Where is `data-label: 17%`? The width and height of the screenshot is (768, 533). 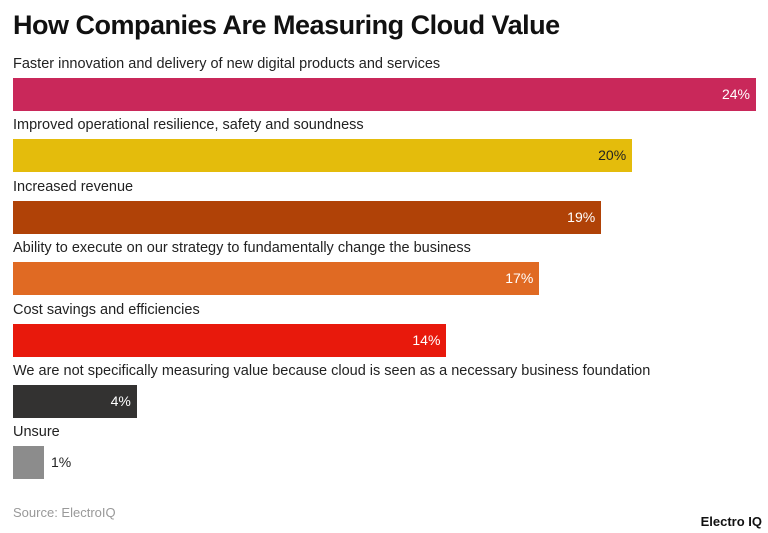 data-label: 17% is located at coordinates (519, 278).